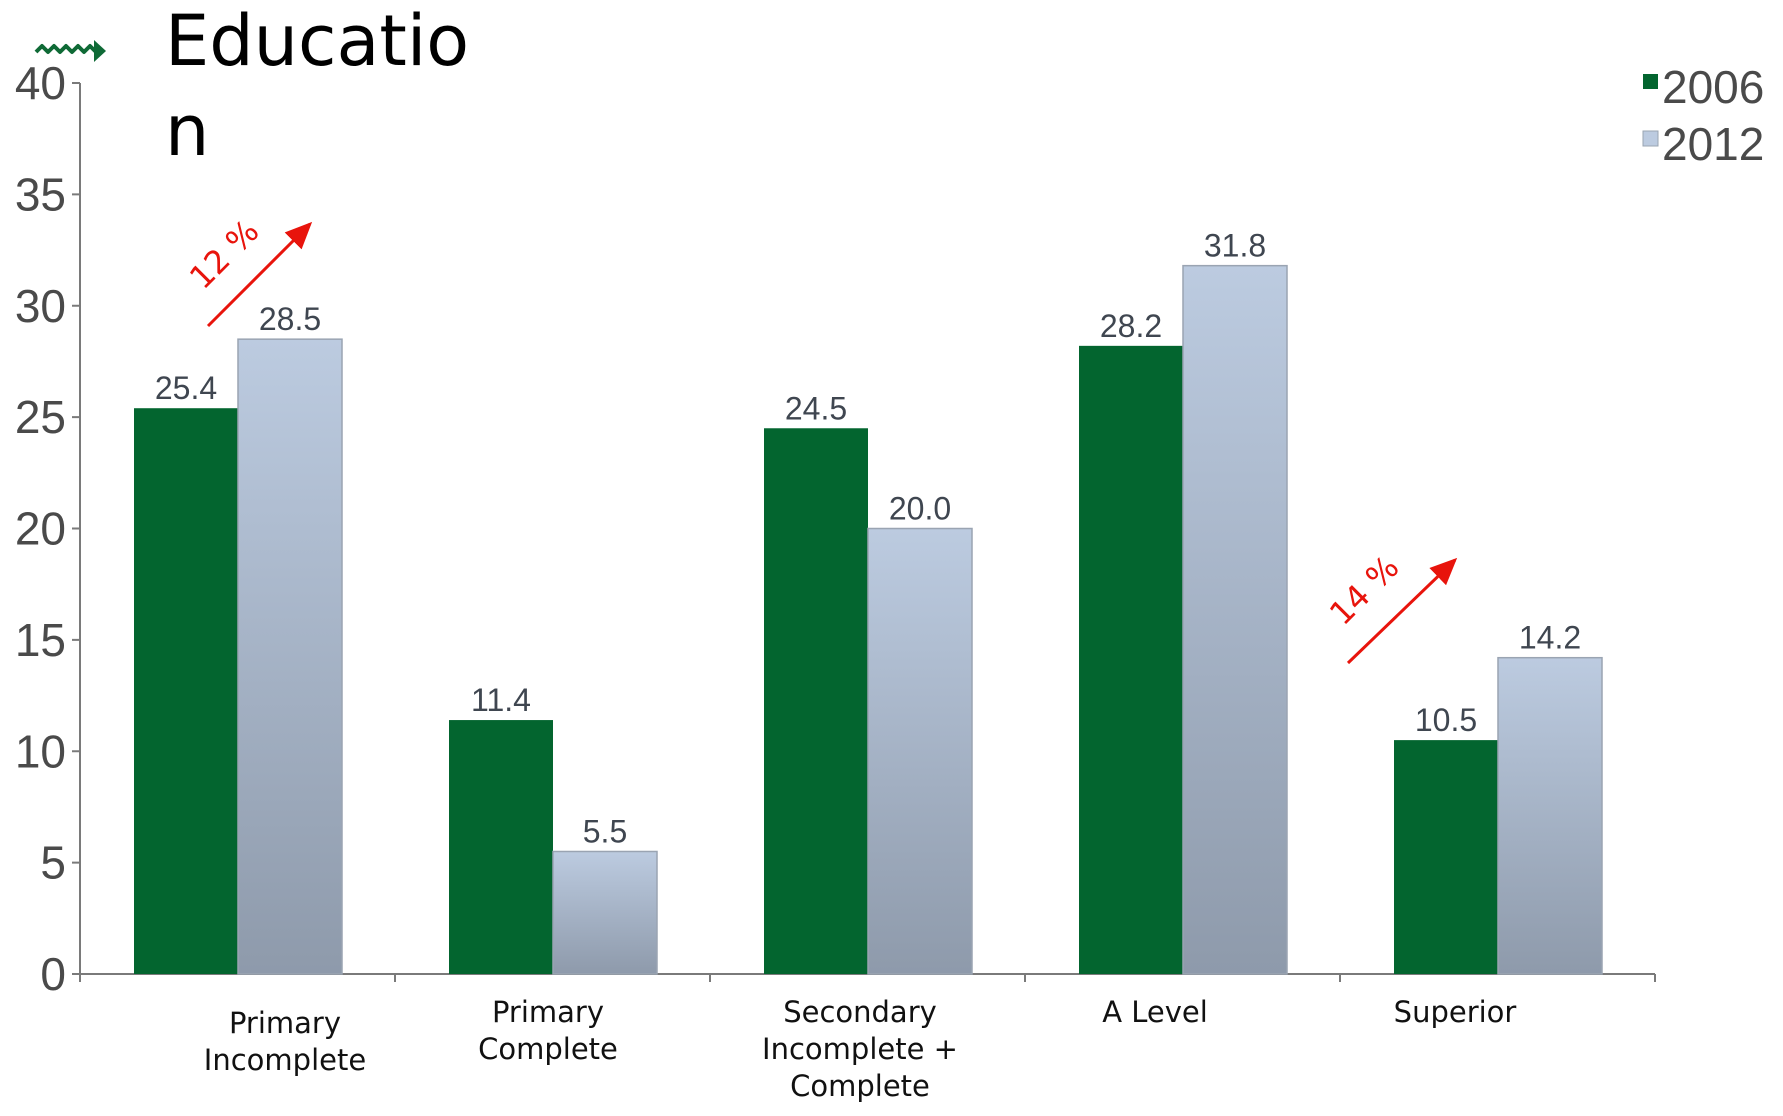 Image resolution: width=1783 pixels, height=1116 pixels. I want to click on value-label-2006-2: 24.5, so click(816, 408).